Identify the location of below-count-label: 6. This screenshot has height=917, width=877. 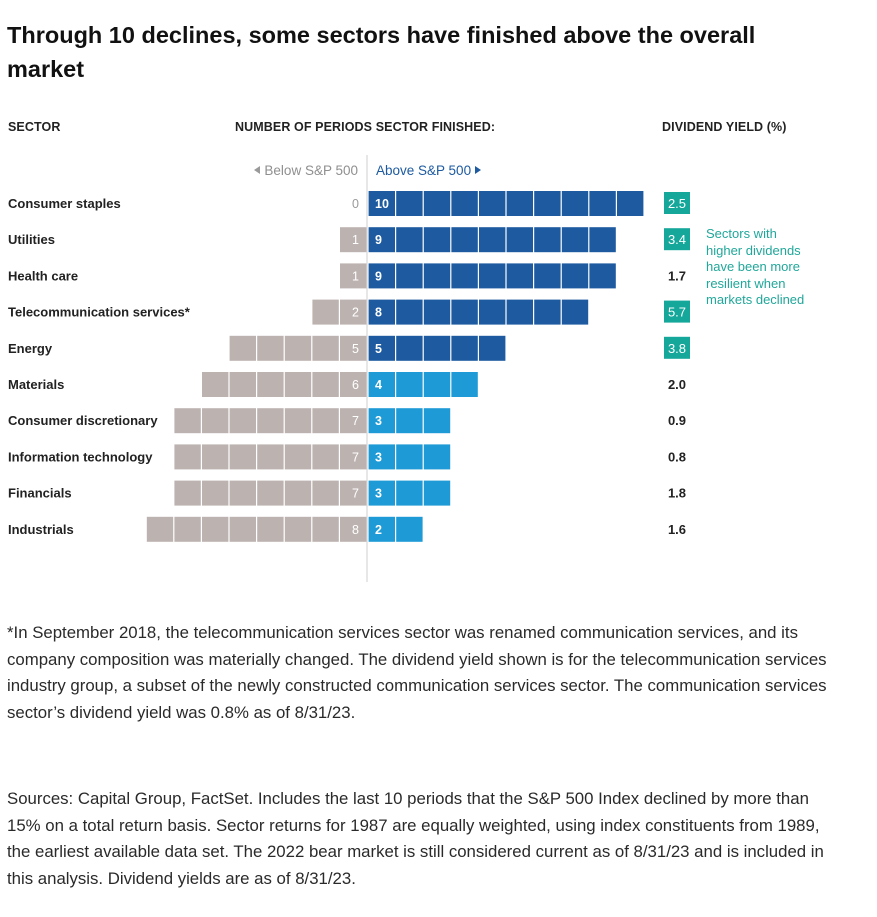
(355, 385).